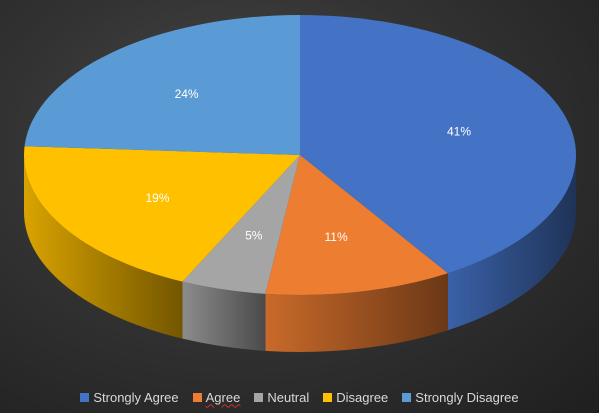 This screenshot has width=599, height=413. What do you see at coordinates (336, 237) in the screenshot?
I see `data-label-agree: 11%` at bounding box center [336, 237].